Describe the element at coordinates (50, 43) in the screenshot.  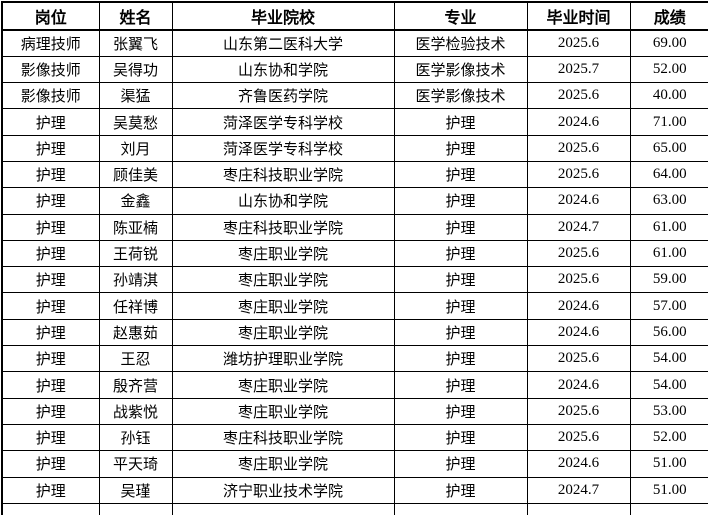
I see `cell-position: 病理技师` at that location.